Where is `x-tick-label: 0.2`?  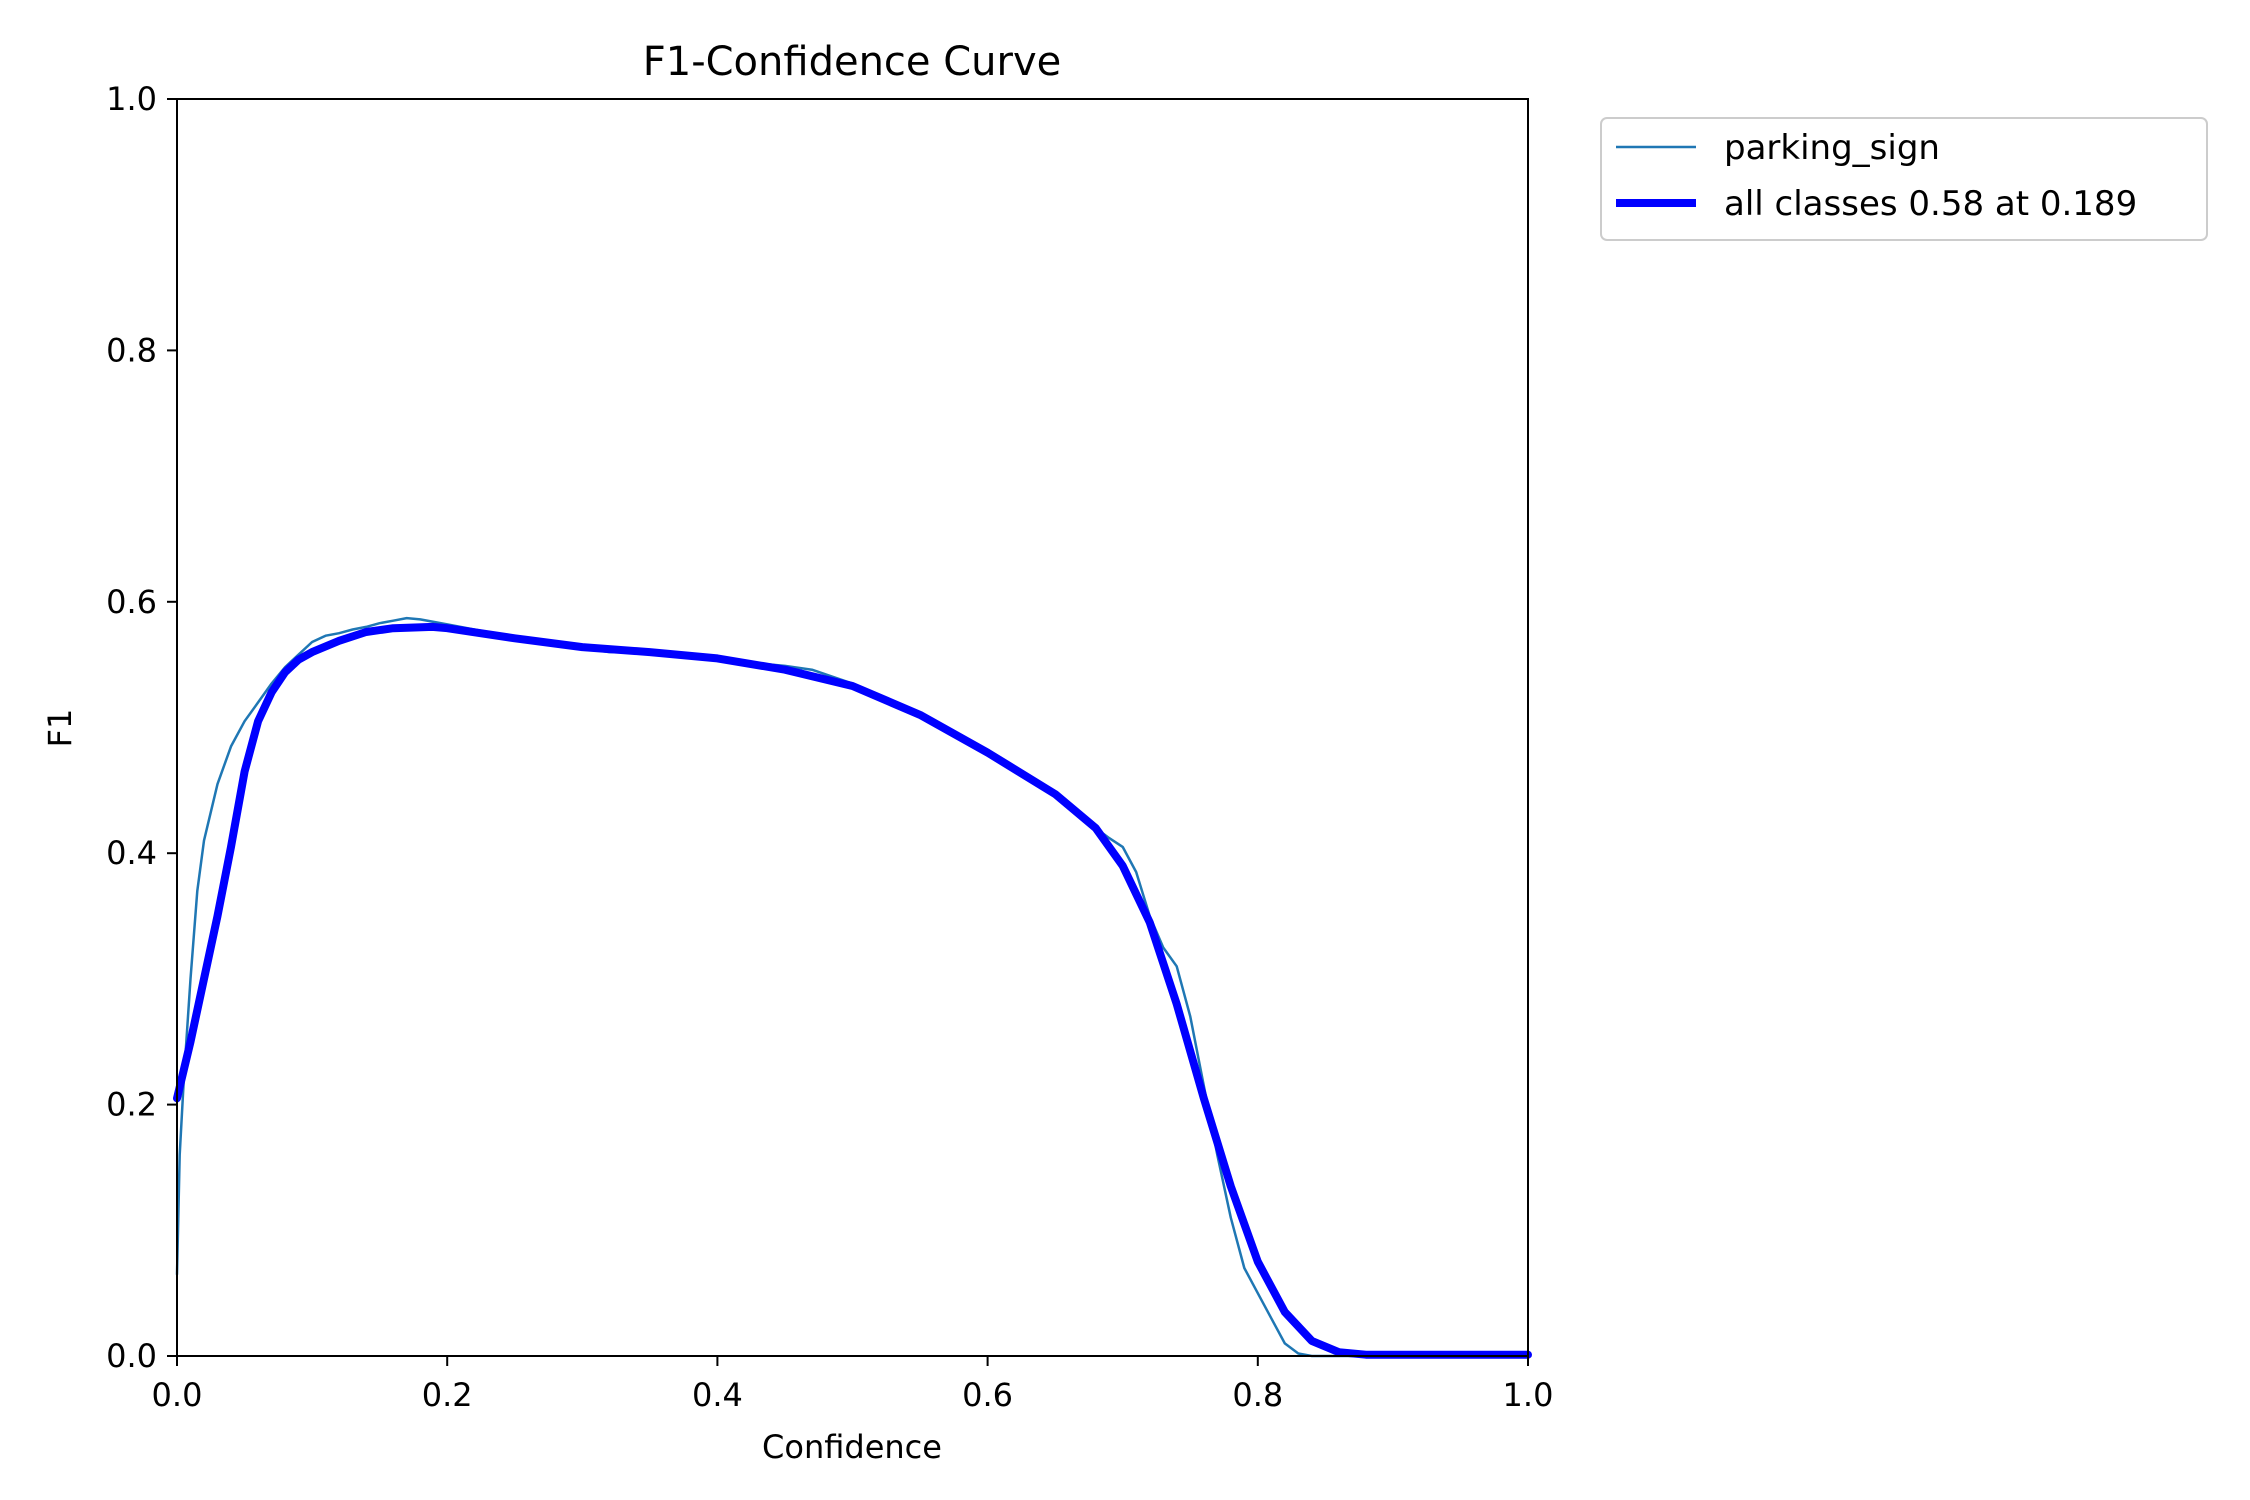 x-tick-label: 0.2 is located at coordinates (447, 1395).